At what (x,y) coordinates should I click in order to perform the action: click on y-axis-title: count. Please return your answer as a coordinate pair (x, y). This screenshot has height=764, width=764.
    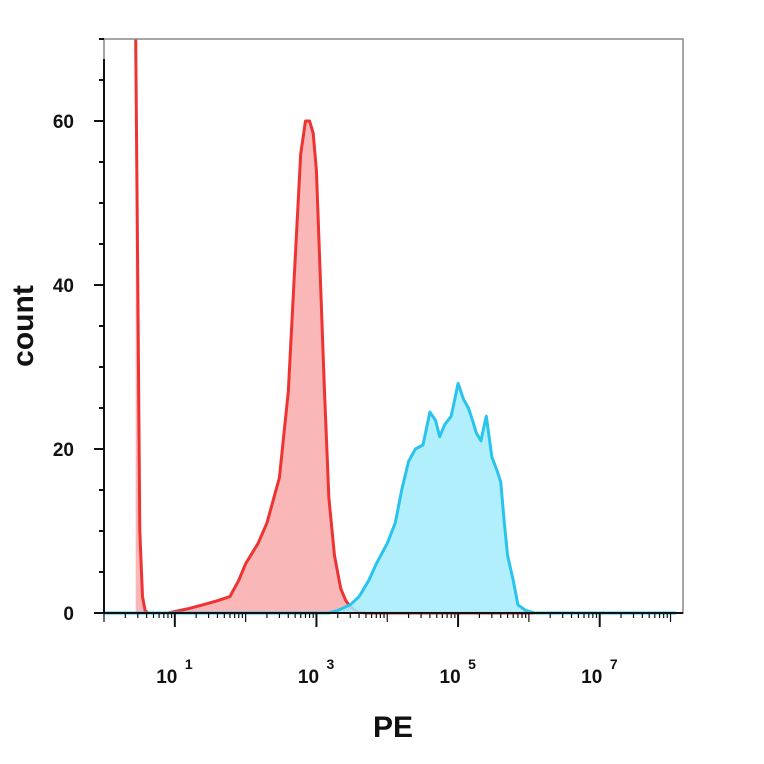
    Looking at the image, I should click on (23, 326).